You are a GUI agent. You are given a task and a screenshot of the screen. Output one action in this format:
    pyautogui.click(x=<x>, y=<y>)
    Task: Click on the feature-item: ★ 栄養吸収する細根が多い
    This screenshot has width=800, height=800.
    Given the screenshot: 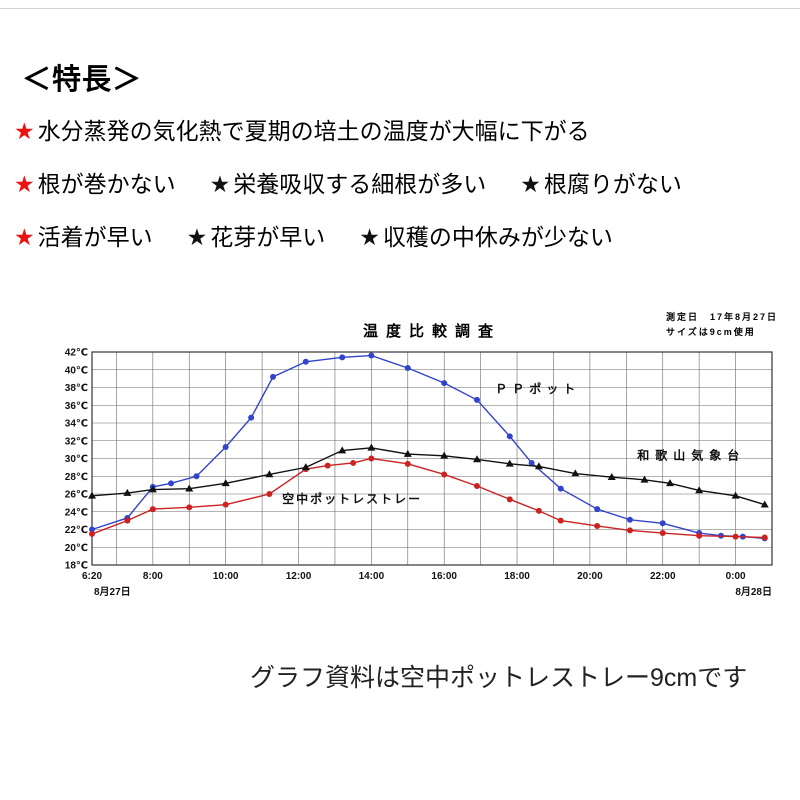 What is the action you would take?
    pyautogui.click(x=348, y=184)
    